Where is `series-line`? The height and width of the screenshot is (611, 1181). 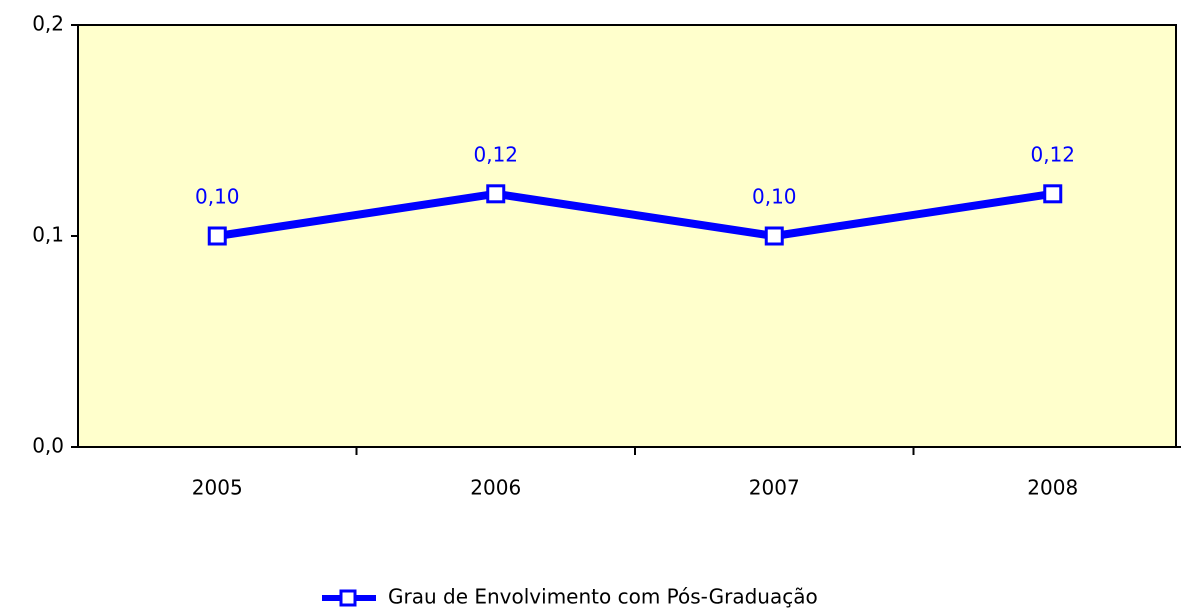
series-line is located at coordinates (635, 214).